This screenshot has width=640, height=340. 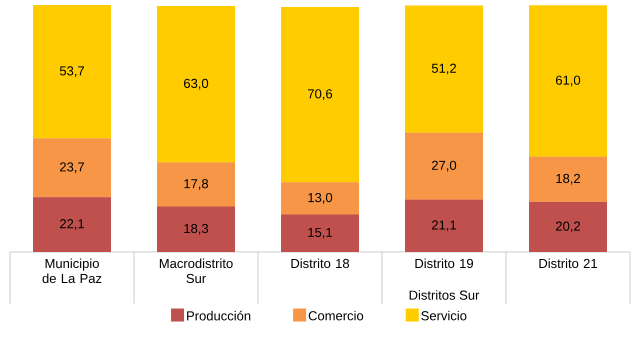 I want to click on data-label: 15,1, so click(x=320, y=233).